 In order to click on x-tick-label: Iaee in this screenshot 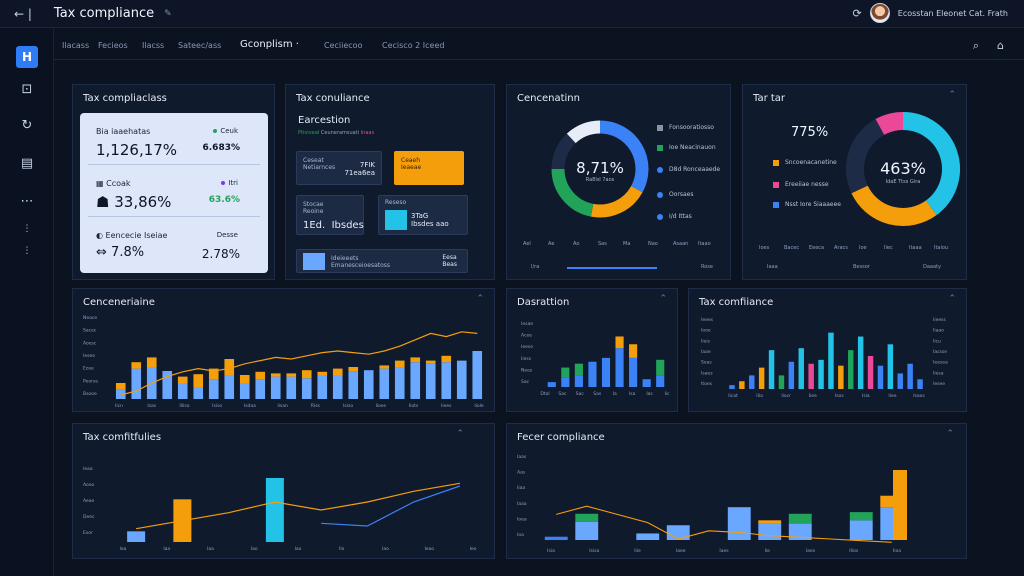, I will do `click(681, 551)`.